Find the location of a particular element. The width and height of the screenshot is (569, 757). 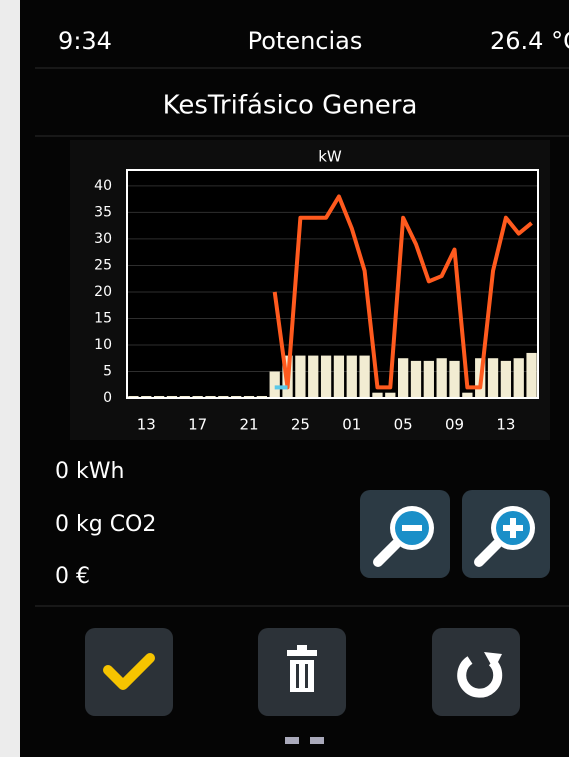

delete-button is located at coordinates (302, 672).